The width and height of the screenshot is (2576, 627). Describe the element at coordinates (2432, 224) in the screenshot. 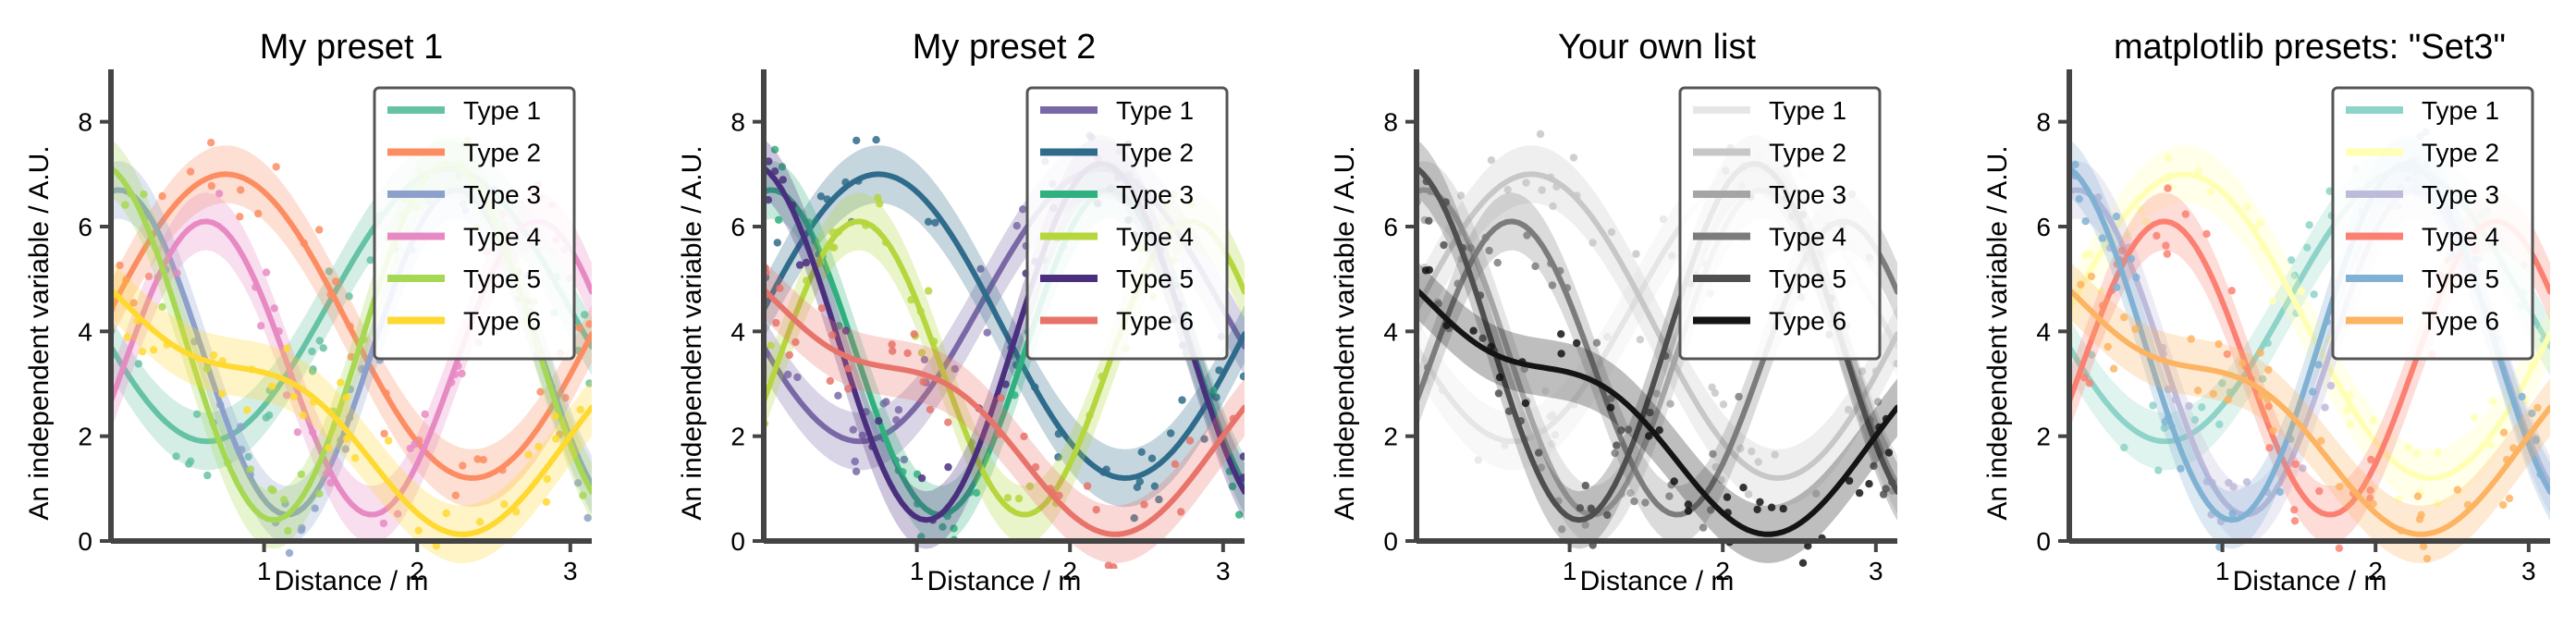

I see `legend: Type 1 Type 2 Type 3 Type 4 Type 5 Type 6` at that location.